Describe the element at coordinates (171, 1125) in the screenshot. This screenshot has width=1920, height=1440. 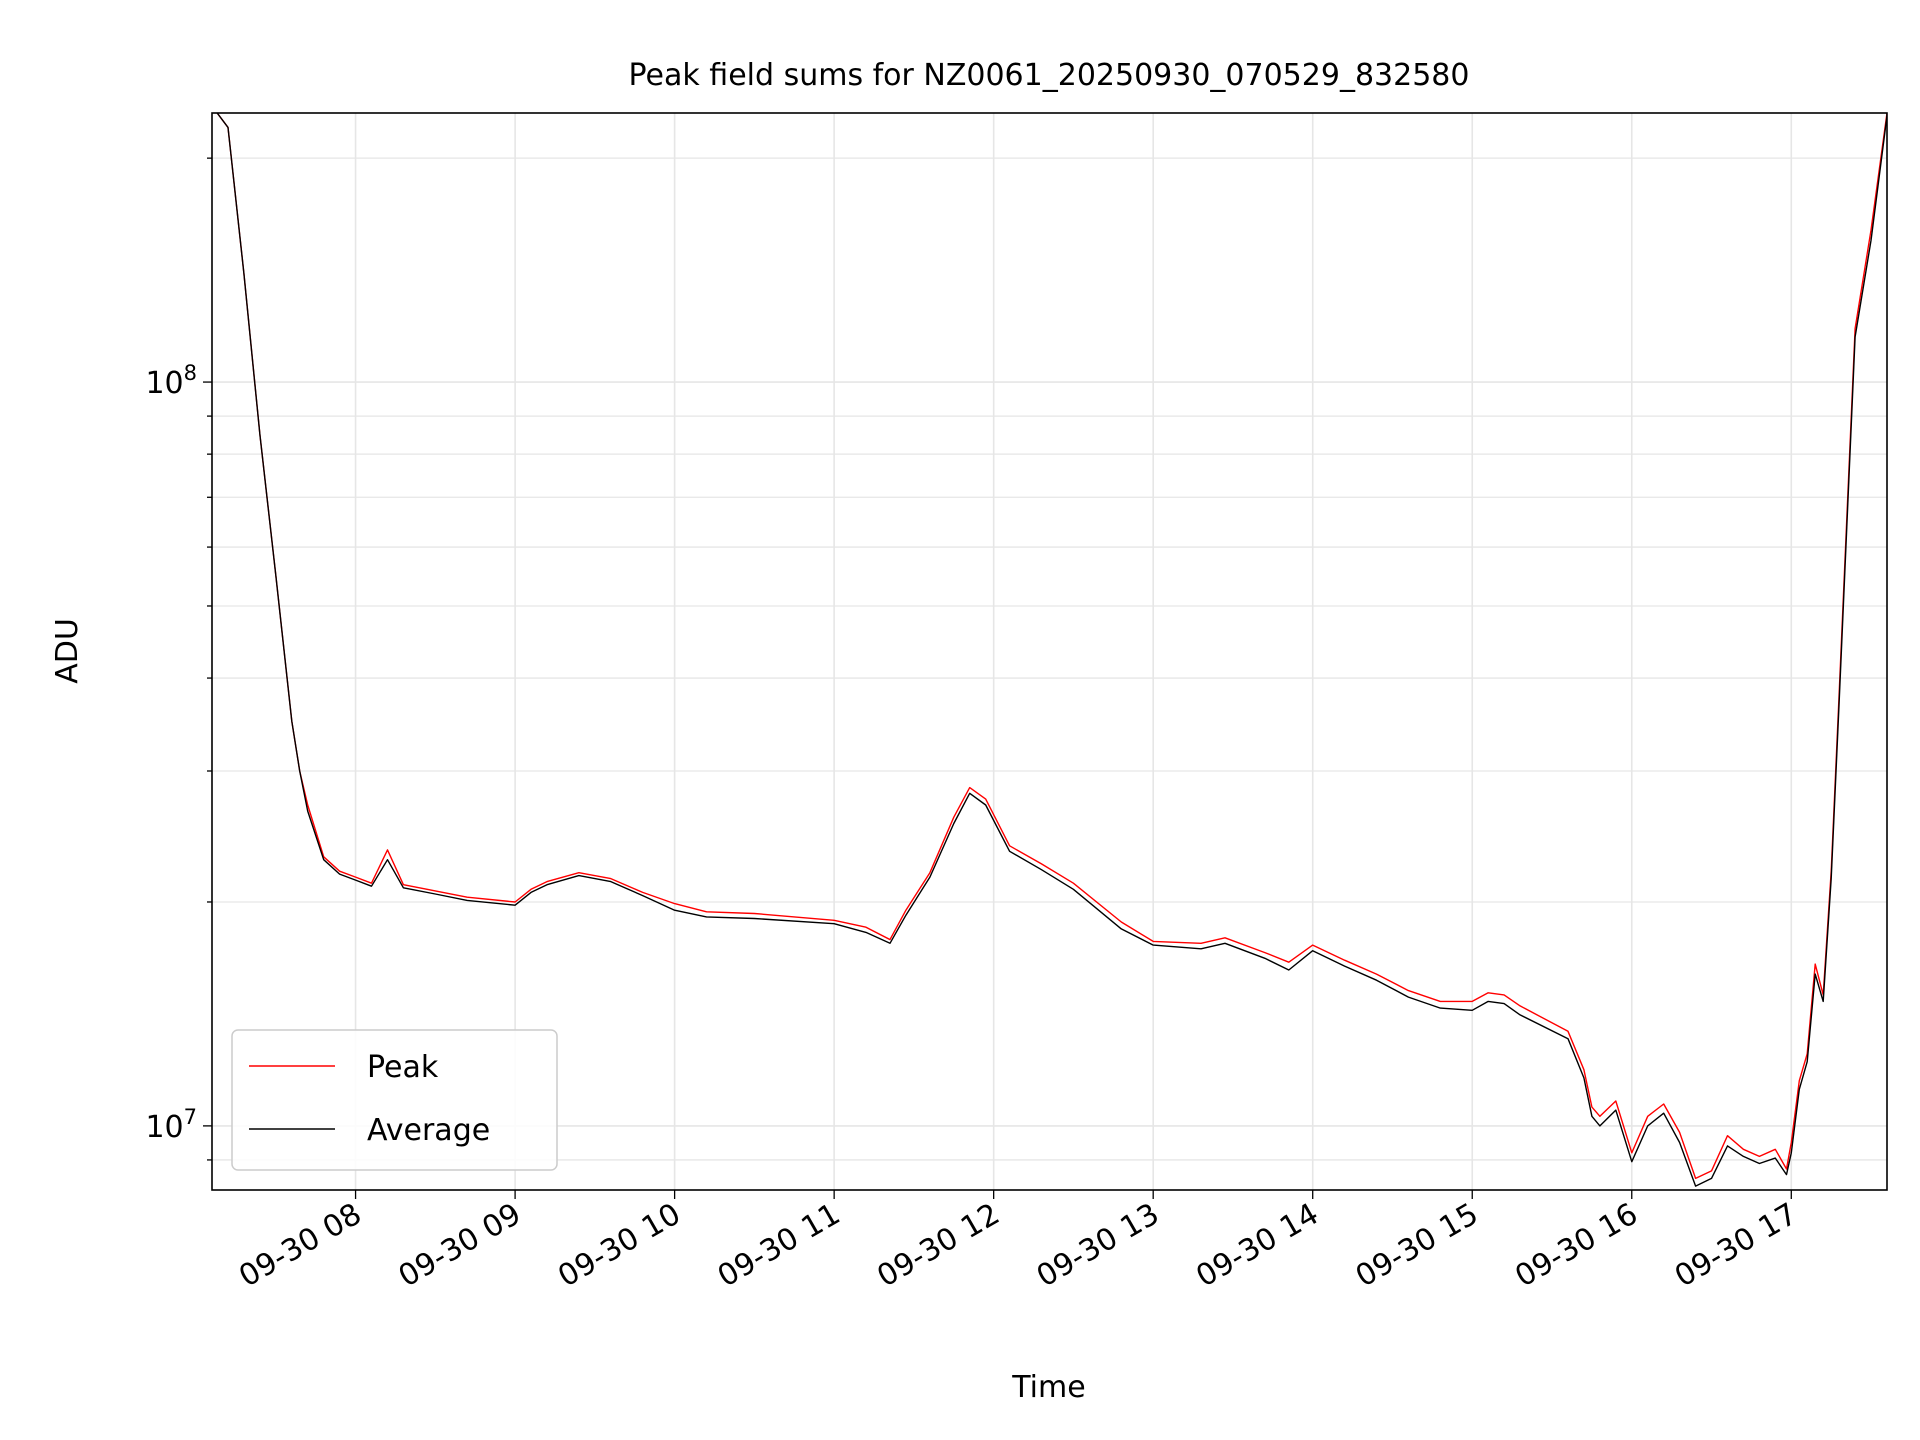
I see `y-tick-label: 10⁷` at that location.